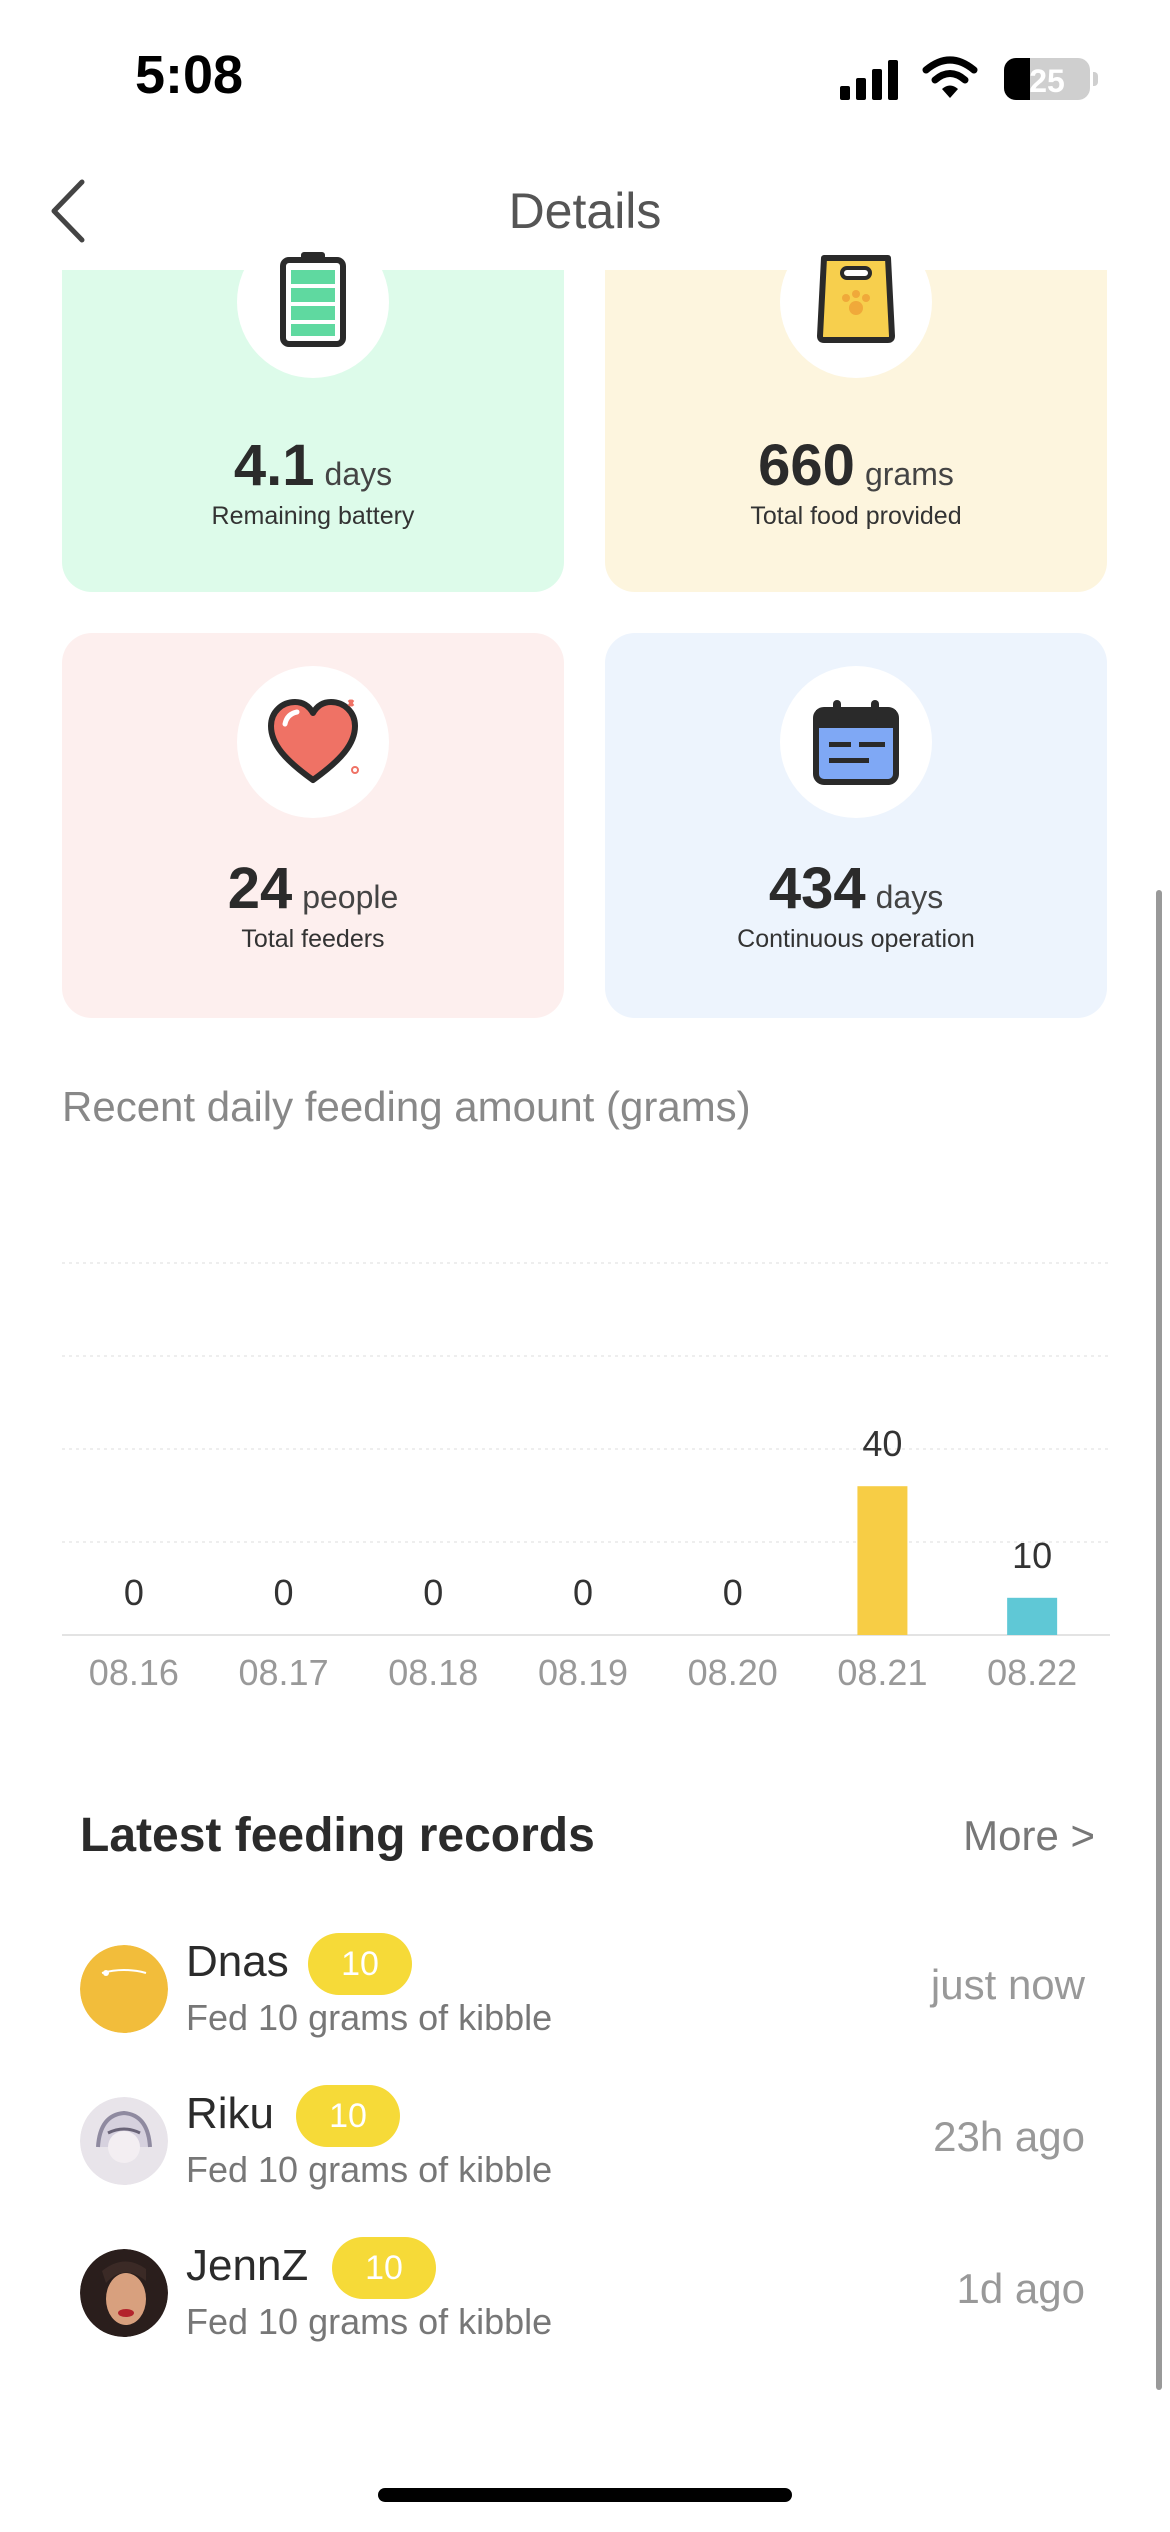 Image resolution: width=1170 pixels, height=2532 pixels. Describe the element at coordinates (583, 1672) in the screenshot. I see `tick-label-08.19: 08.19` at that location.